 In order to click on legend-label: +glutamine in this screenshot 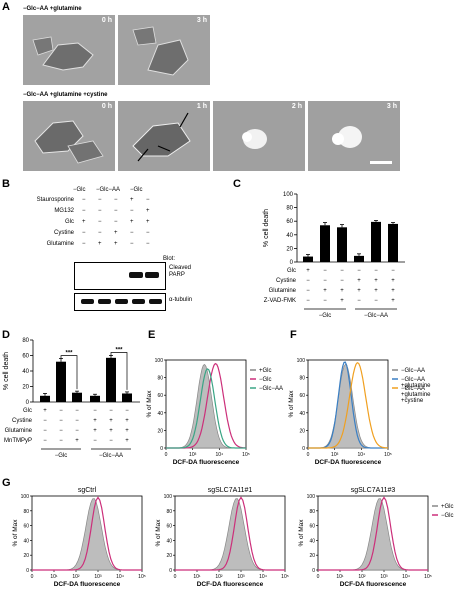, I will do `click(416, 386)`.